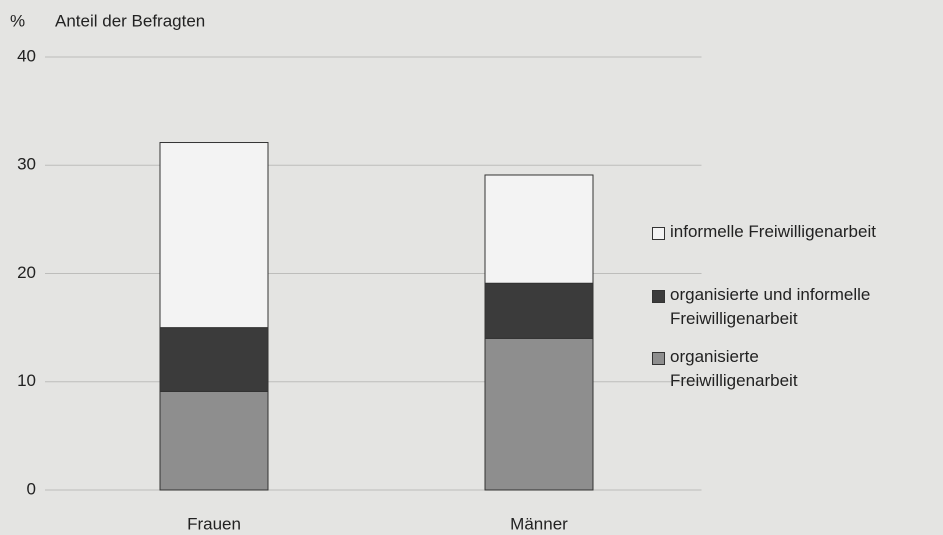  Describe the element at coordinates (130, 20) in the screenshot. I see `y-axis-label: Anteil der Befragten` at that location.